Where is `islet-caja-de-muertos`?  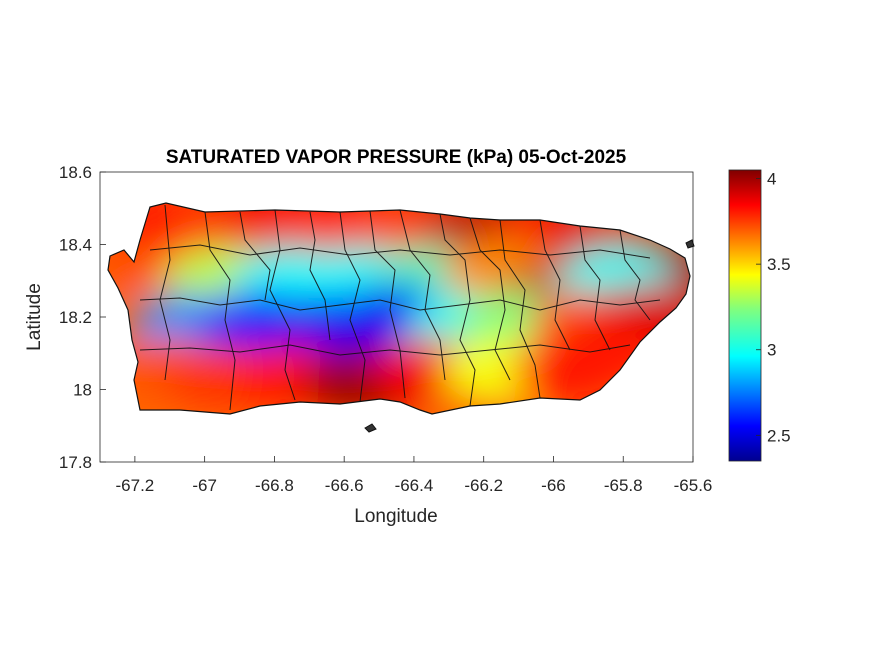
islet-caja-de-muertos is located at coordinates (370, 428).